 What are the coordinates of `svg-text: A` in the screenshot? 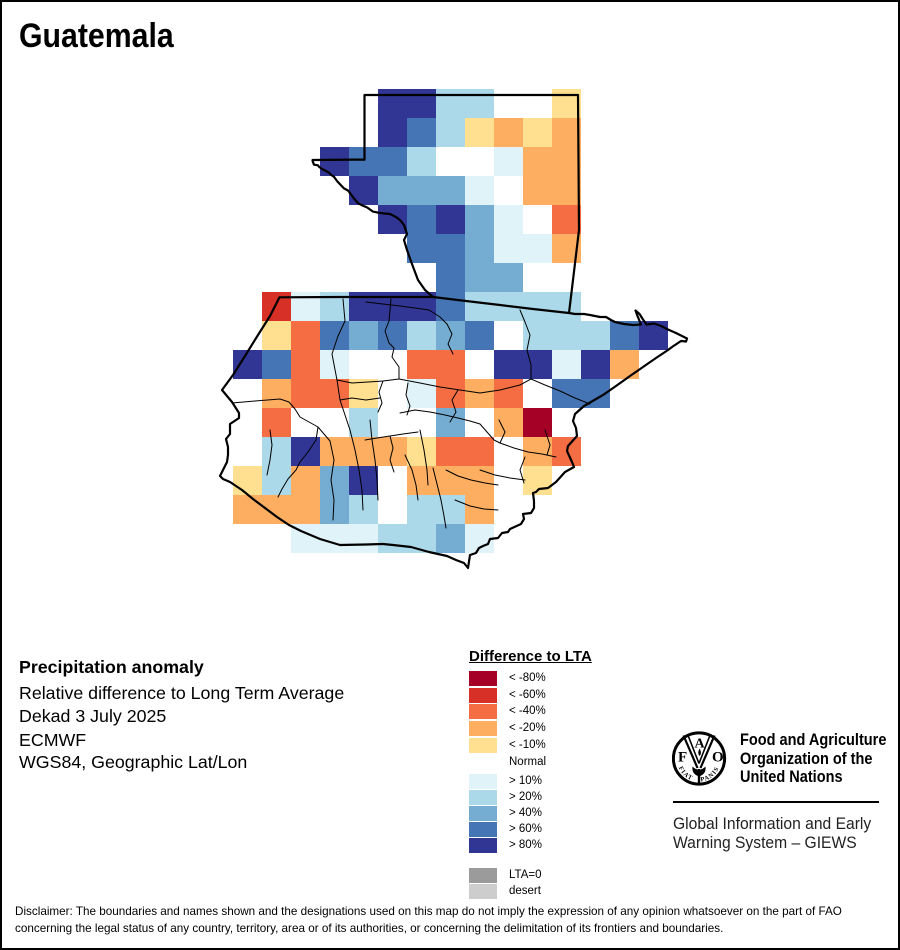 It's located at (700, 744).